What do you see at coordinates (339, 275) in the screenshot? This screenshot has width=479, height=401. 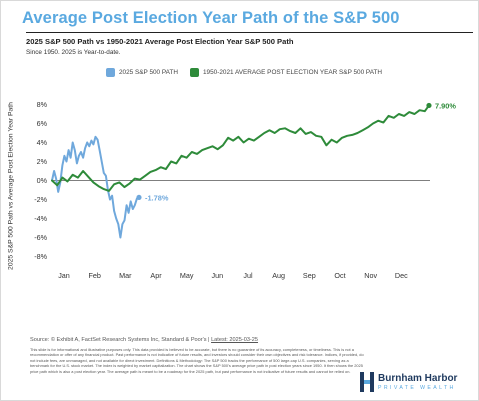 I see `x-tick-label: Oct` at bounding box center [339, 275].